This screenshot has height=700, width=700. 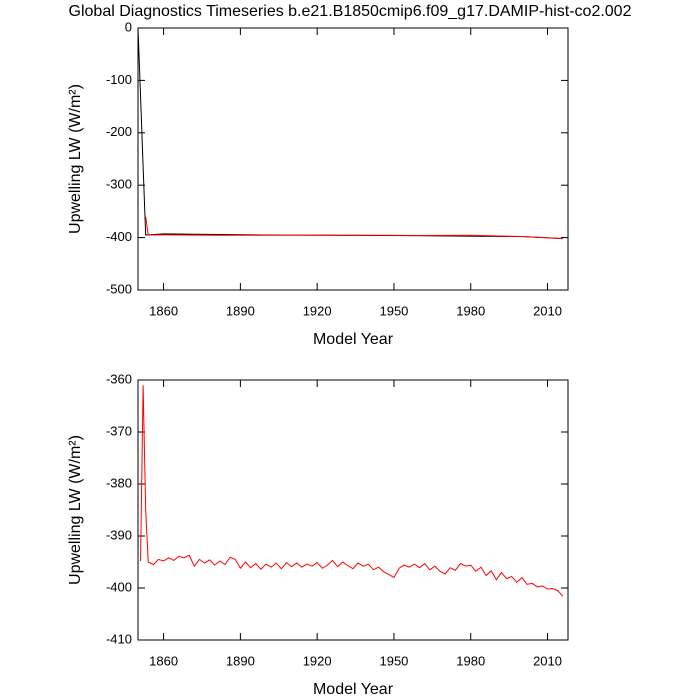 I want to click on y-tick-label: -390, so click(x=119, y=534).